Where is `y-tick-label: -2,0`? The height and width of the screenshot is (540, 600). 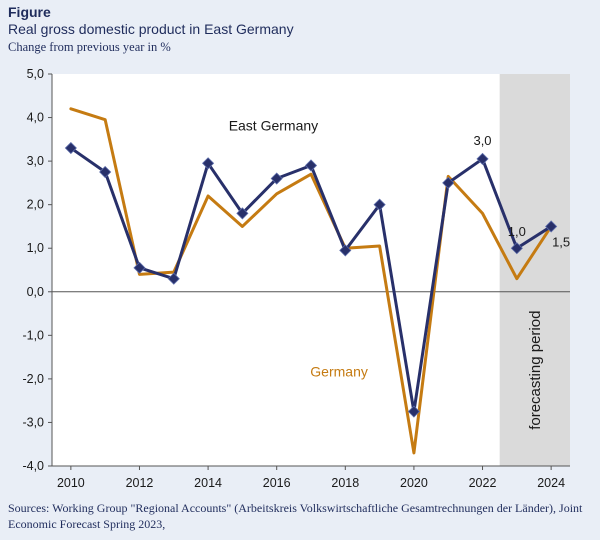
y-tick-label: -2,0 is located at coordinates (33, 379).